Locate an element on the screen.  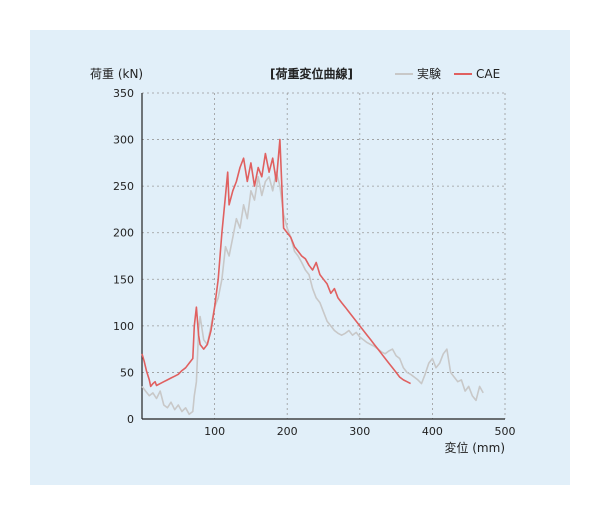
x-tick-label-200: 200 is located at coordinates (287, 431).